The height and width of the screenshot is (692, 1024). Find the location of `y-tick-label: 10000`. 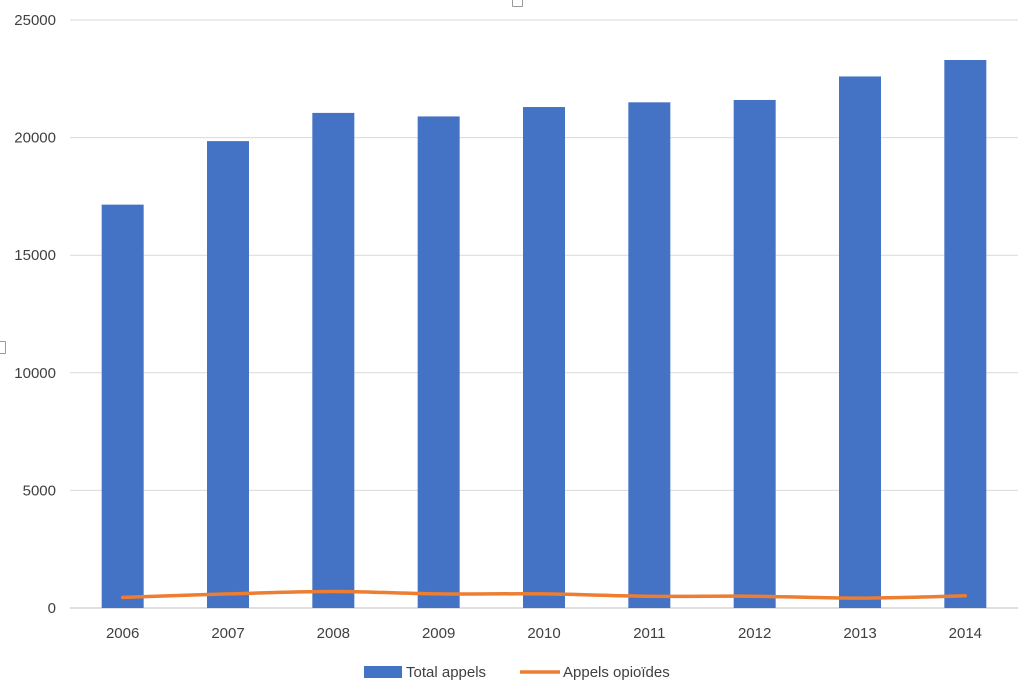

y-tick-label: 10000 is located at coordinates (35, 373).